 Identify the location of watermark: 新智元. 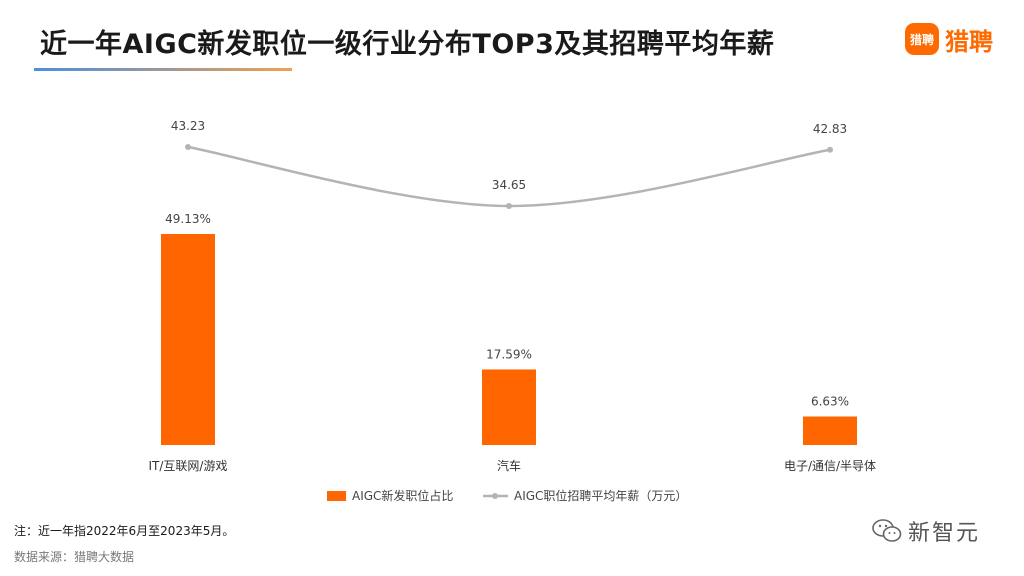
(926, 531).